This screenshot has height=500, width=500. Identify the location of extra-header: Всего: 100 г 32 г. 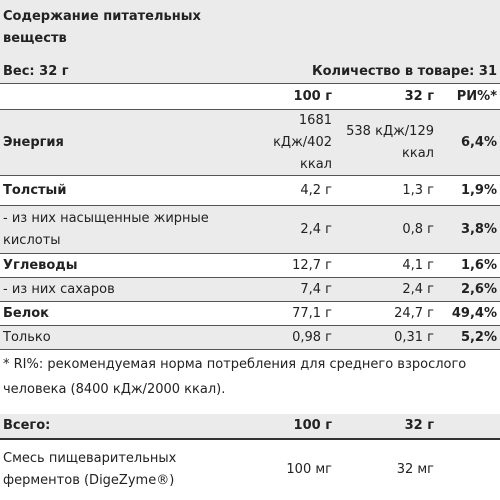
(250, 427).